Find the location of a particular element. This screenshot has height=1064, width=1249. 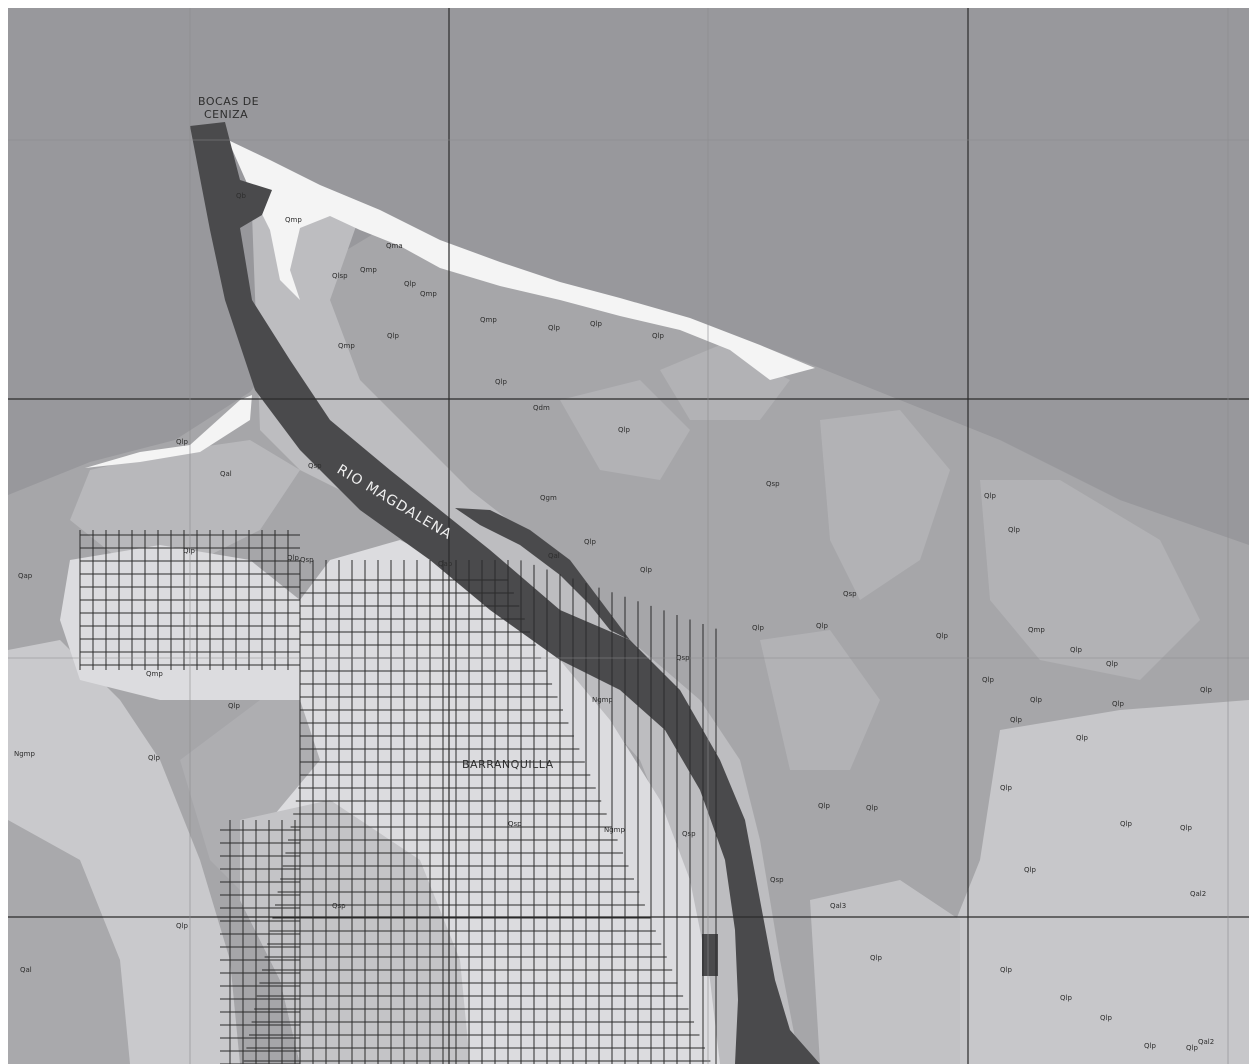

unit-south-mid is located at coordinates (885, 972).